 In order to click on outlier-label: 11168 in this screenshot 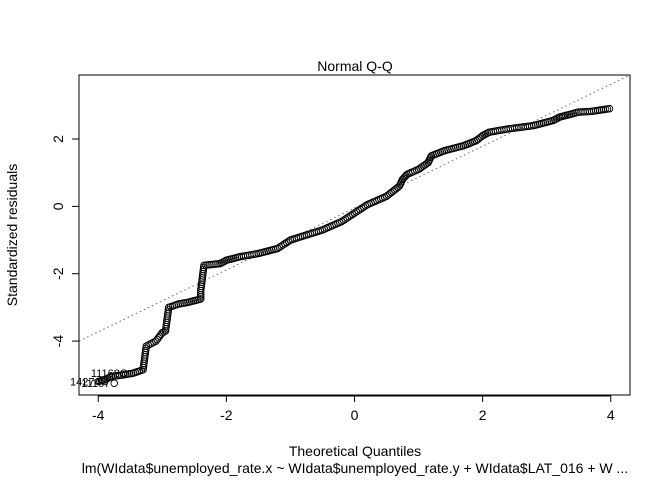, I will do `click(105, 374)`.